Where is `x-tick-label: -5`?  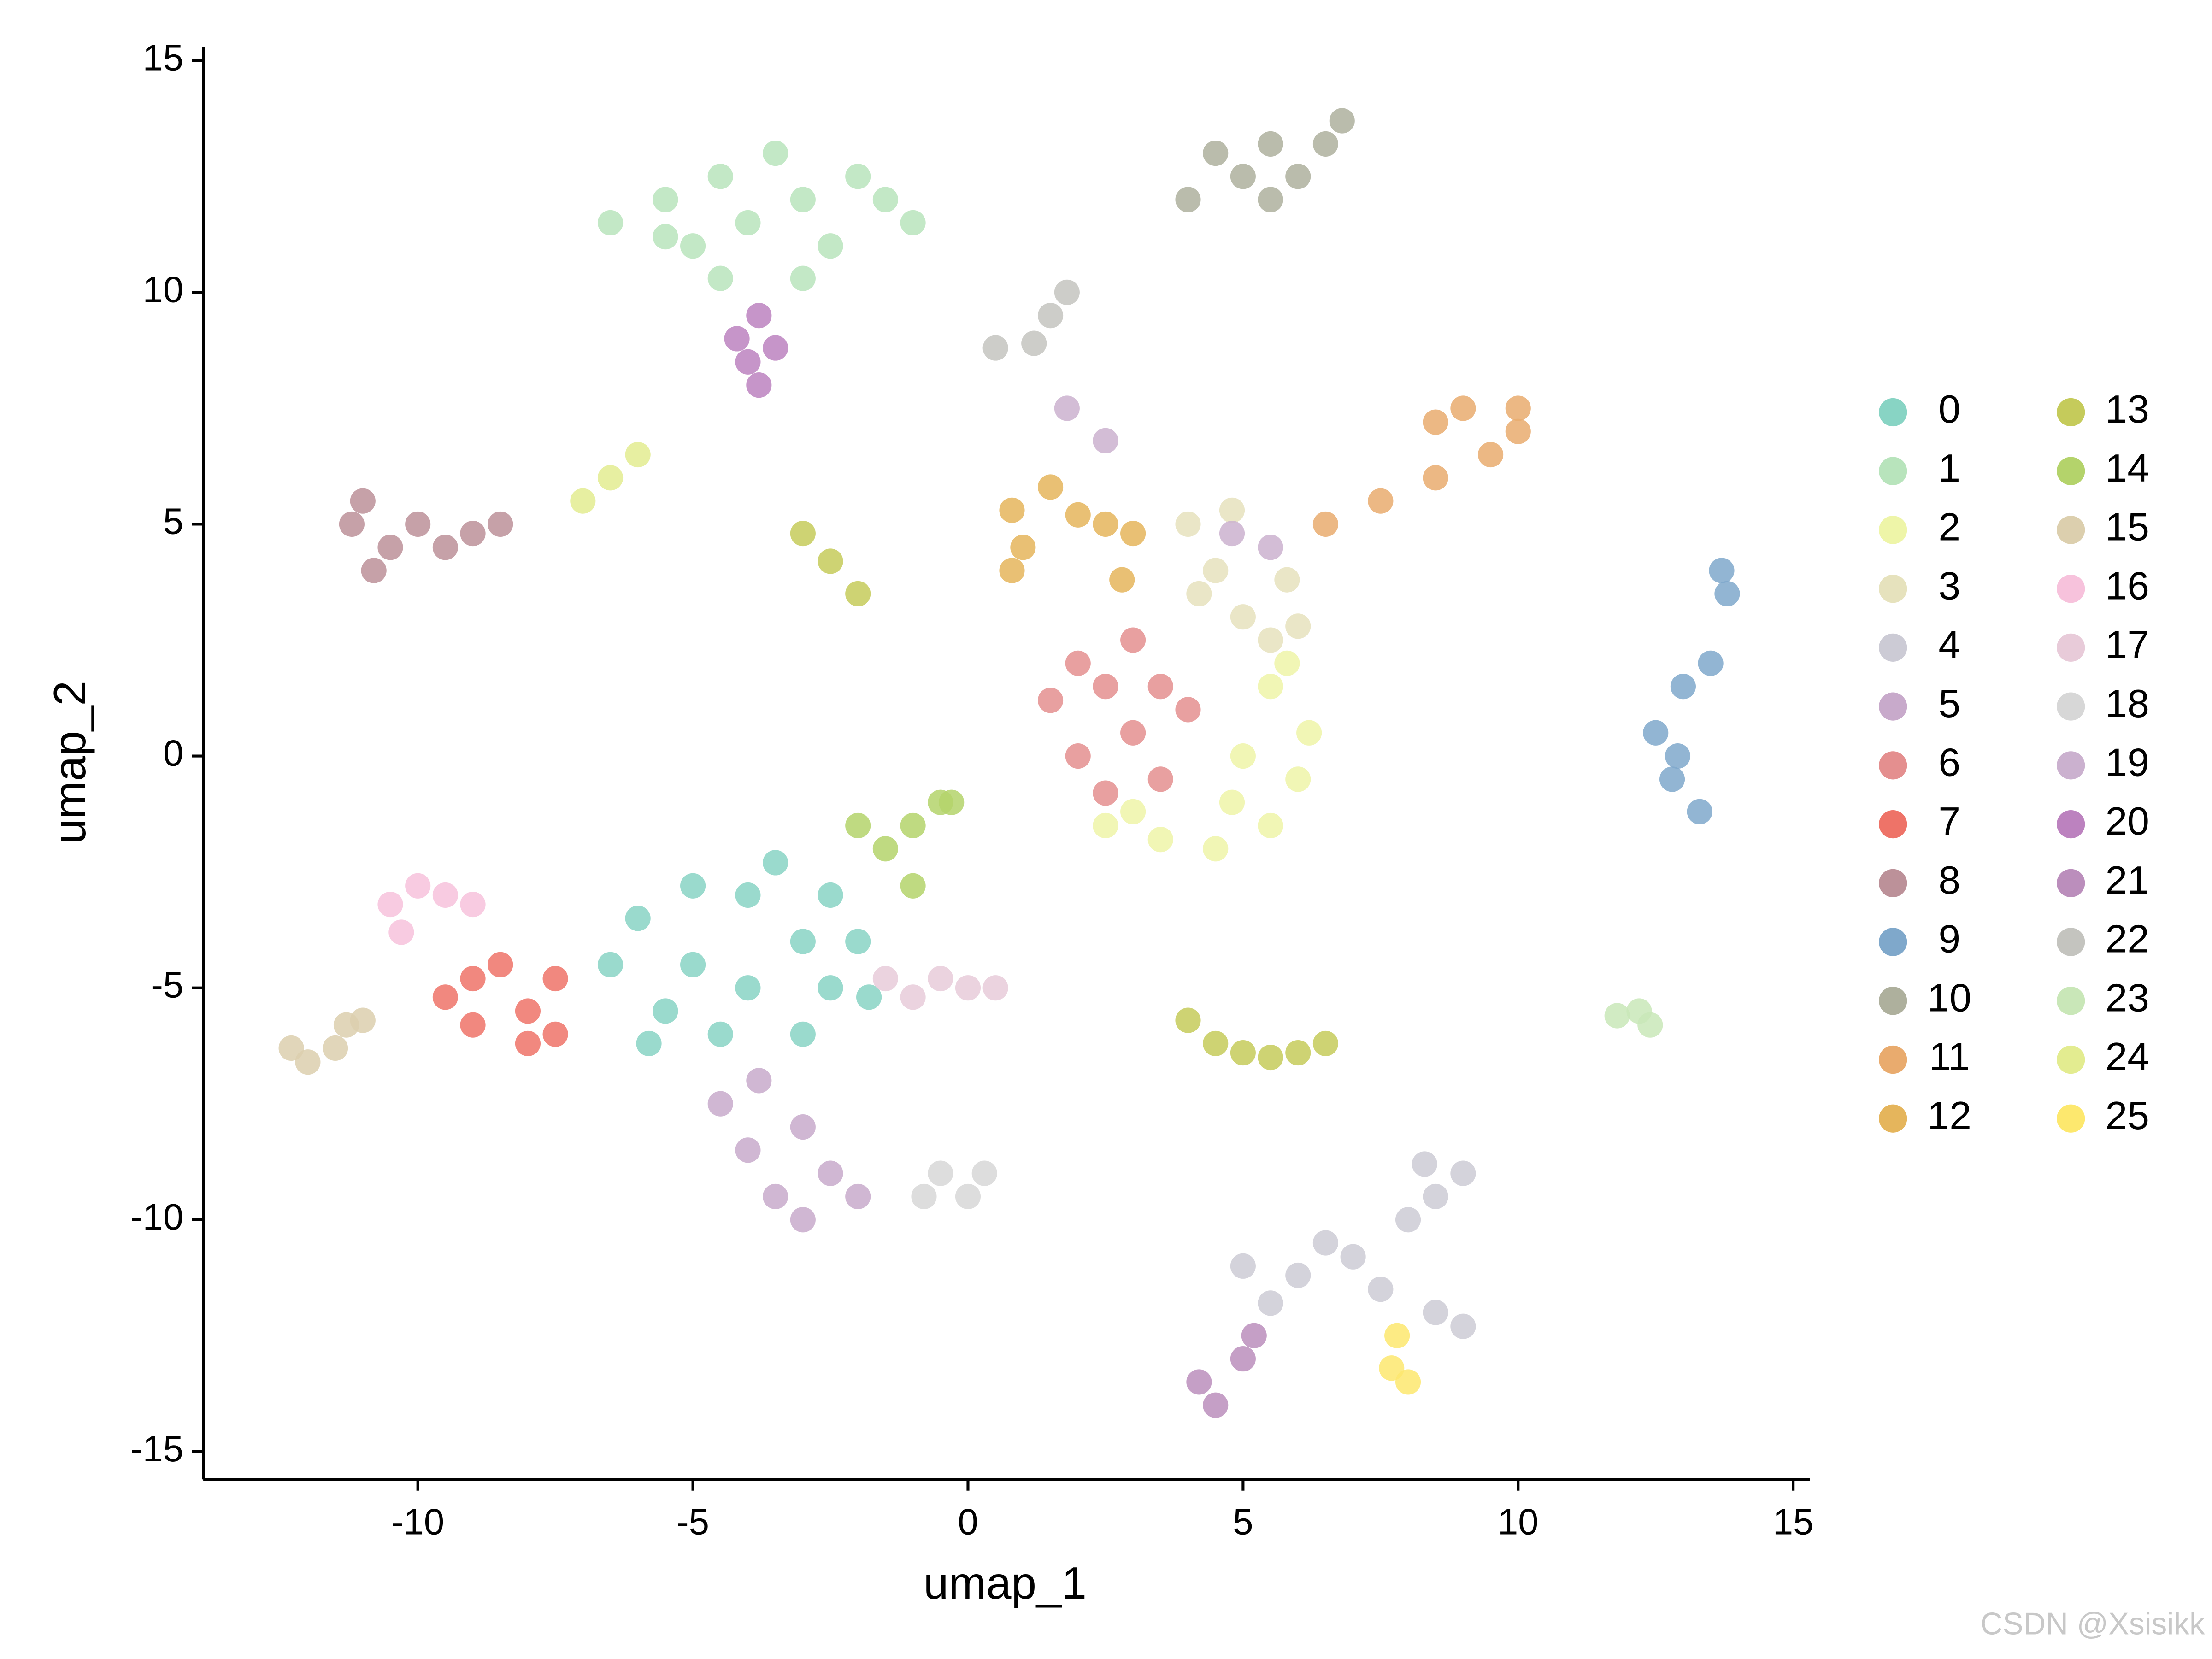 x-tick-label: -5 is located at coordinates (693, 1521).